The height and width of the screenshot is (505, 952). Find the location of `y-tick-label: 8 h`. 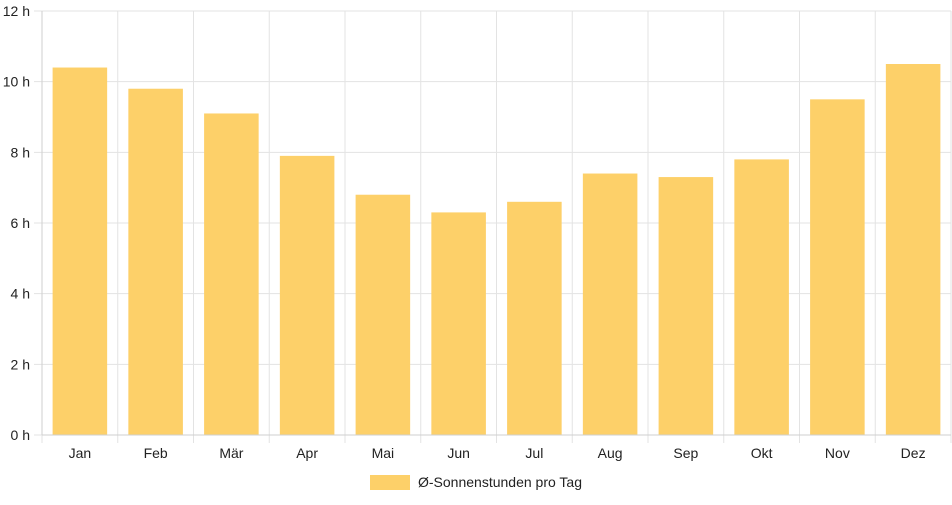

y-tick-label: 8 h is located at coordinates (20, 152).